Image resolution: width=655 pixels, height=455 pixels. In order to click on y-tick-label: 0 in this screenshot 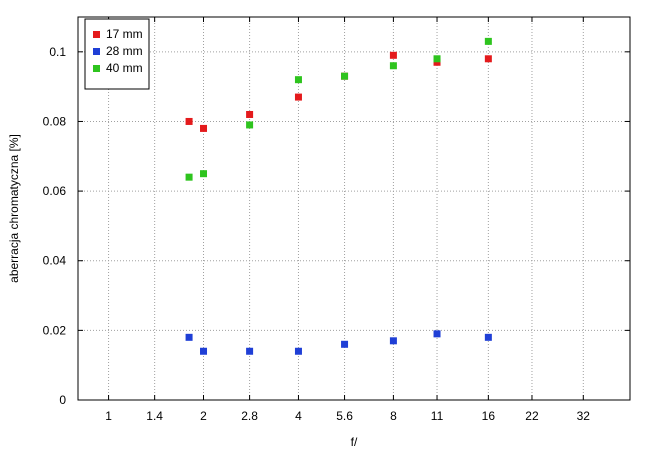, I will do `click(62, 400)`.